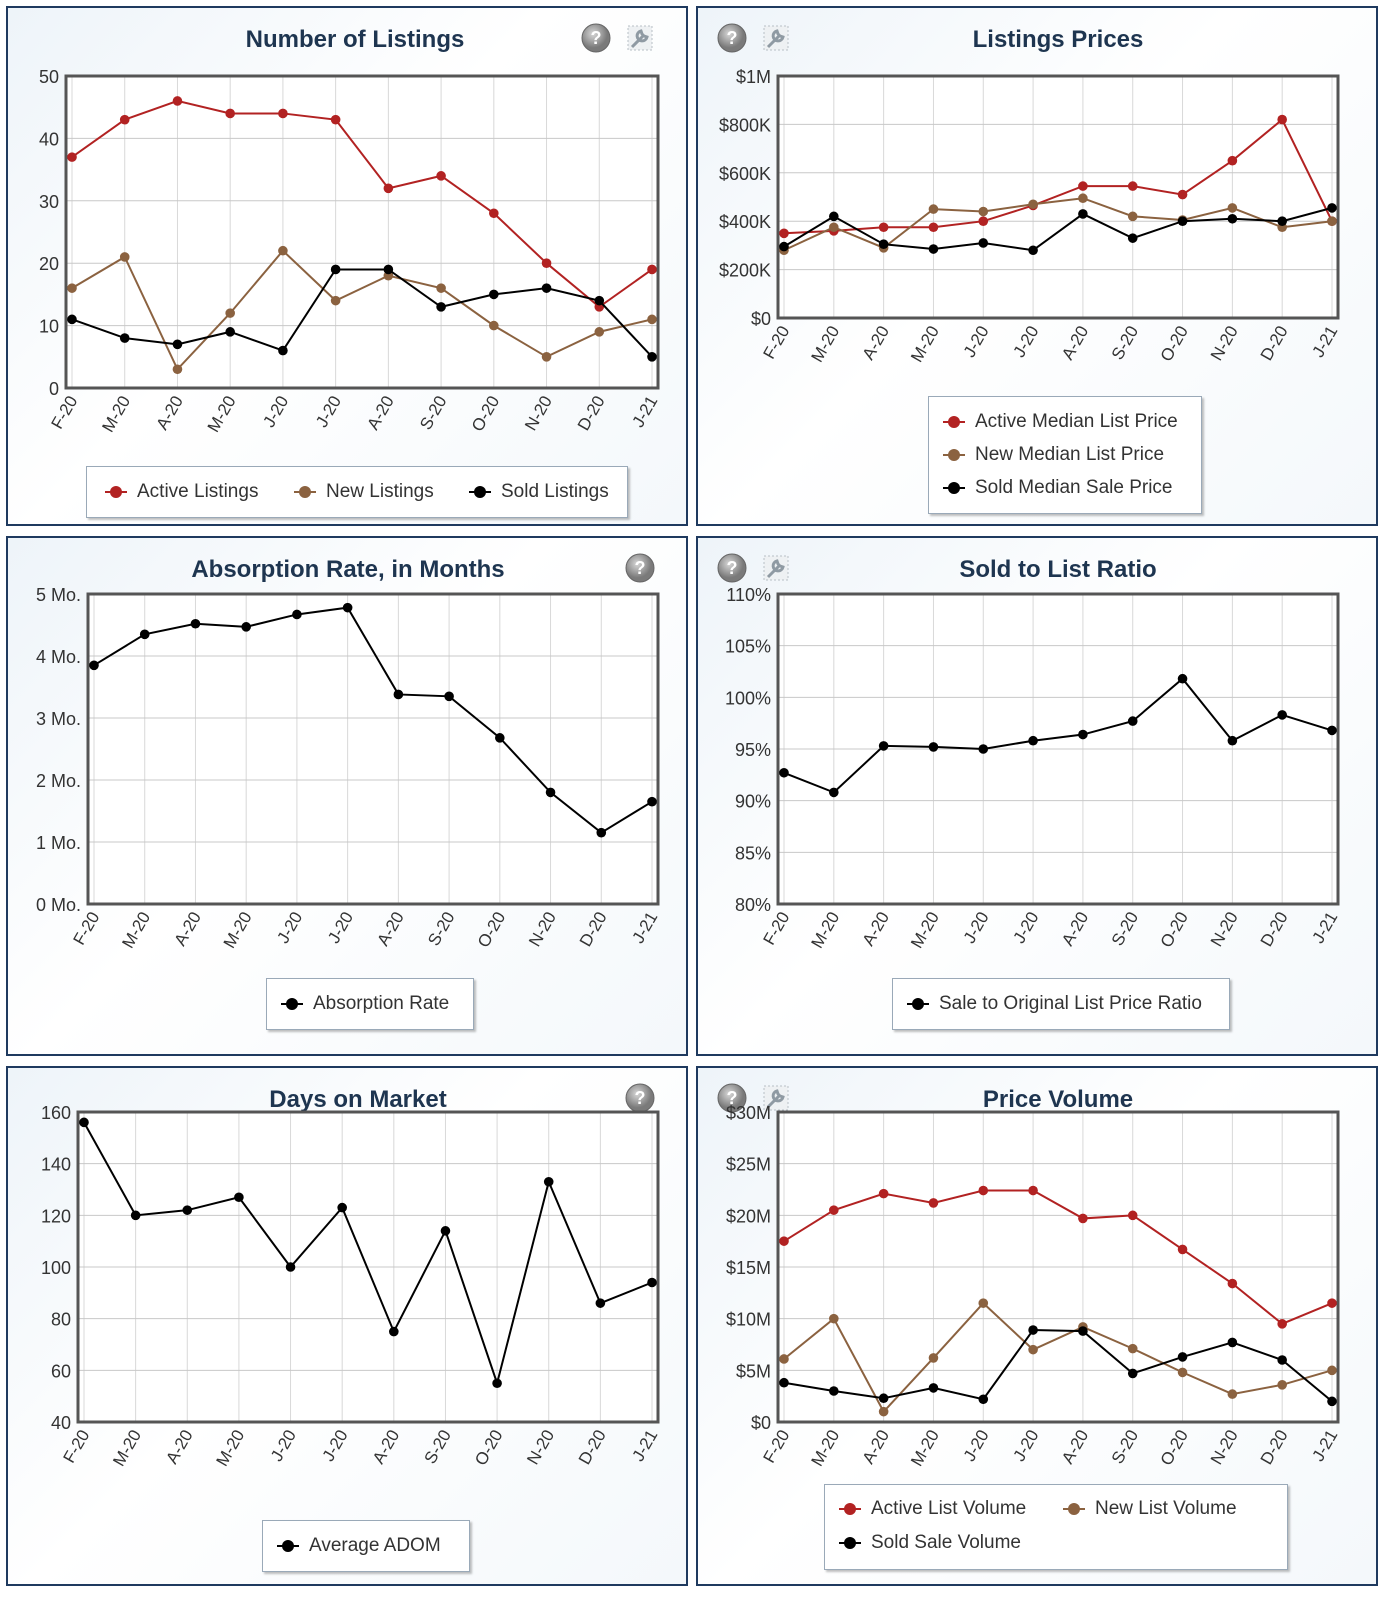 This screenshot has height=1598, width=1388. Describe the element at coordinates (761, 319) in the screenshot. I see `y-tick-label: $0` at that location.